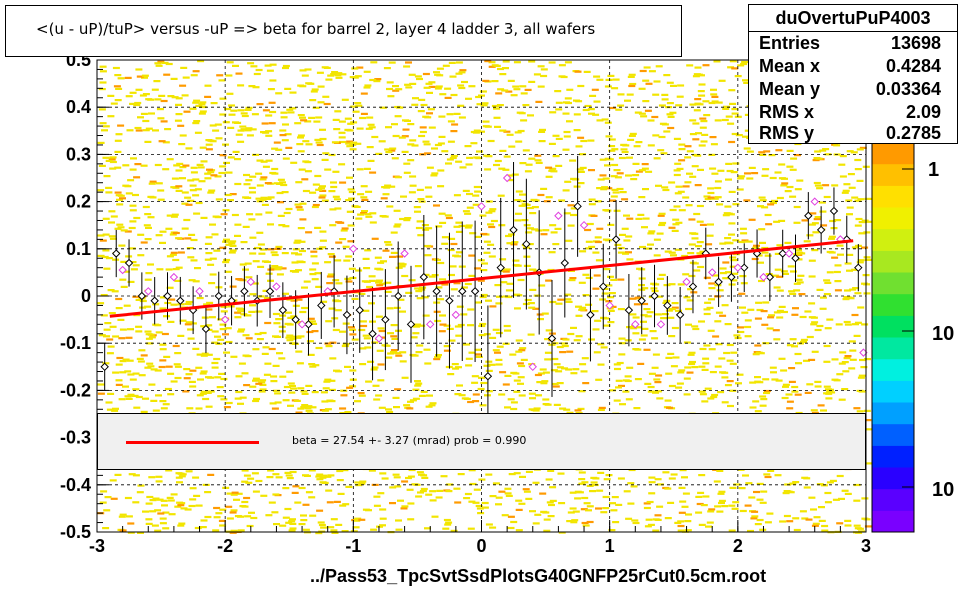 The height and width of the screenshot is (590, 963). Describe the element at coordinates (680, 315) in the screenshot. I see `profile-black-marker` at that location.